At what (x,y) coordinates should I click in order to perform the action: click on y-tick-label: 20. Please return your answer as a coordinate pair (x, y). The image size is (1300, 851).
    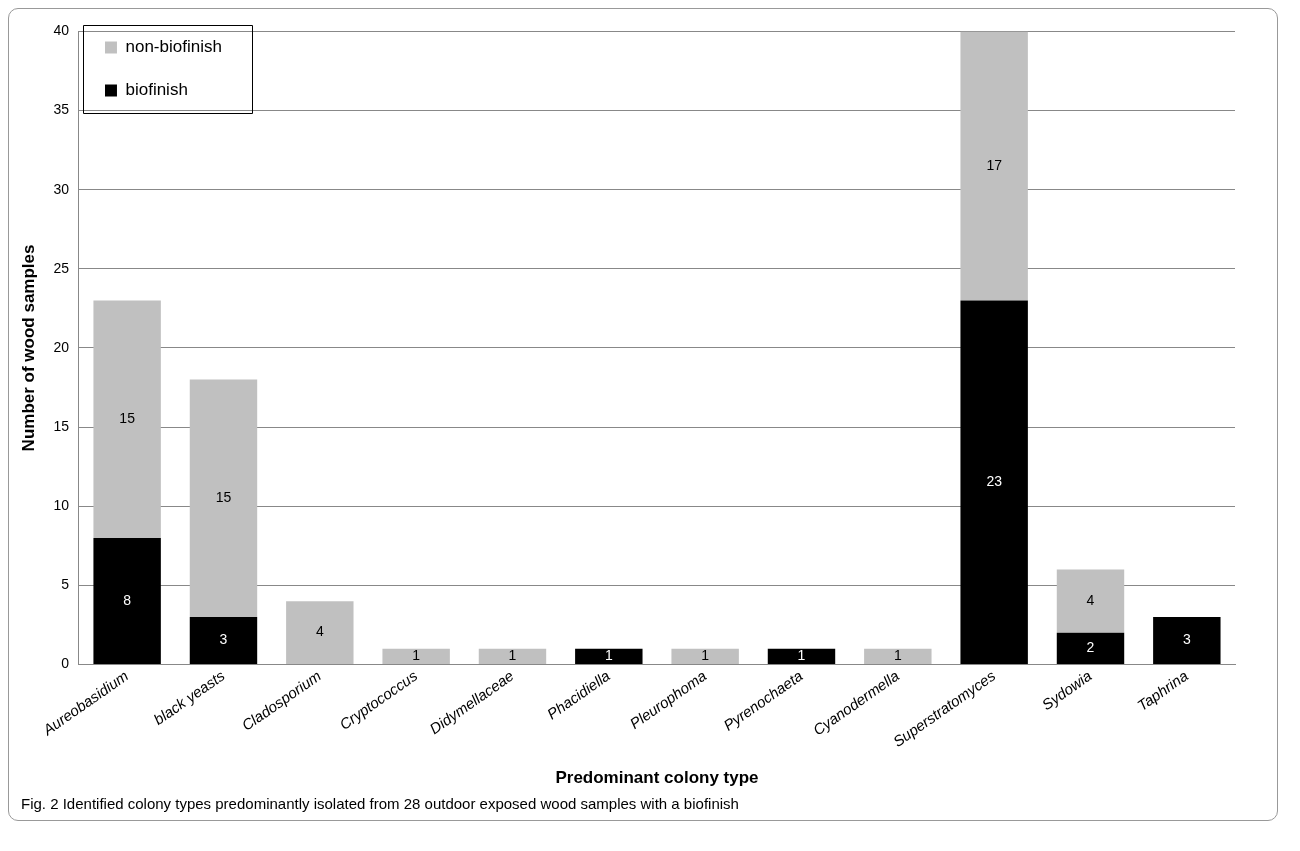
    Looking at the image, I should click on (61, 346).